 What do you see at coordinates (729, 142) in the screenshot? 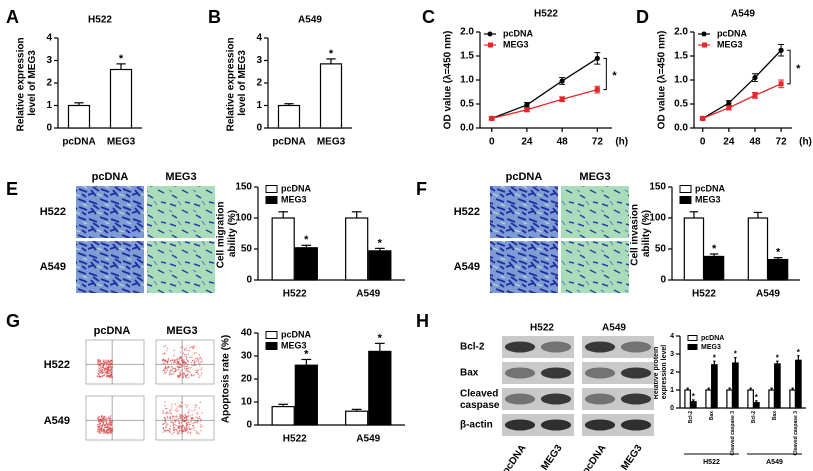
I see `x-tick-label: 24` at bounding box center [729, 142].